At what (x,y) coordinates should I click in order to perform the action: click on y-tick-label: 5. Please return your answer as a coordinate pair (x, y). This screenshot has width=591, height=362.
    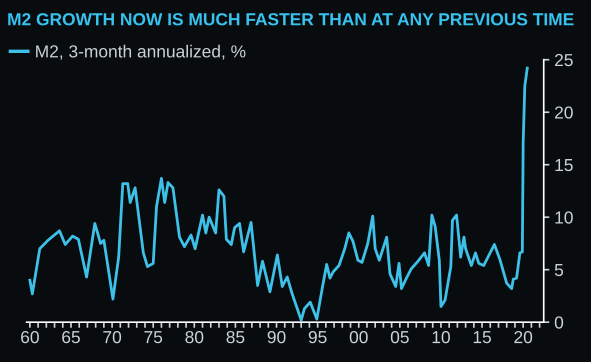
    Looking at the image, I should click on (559, 270).